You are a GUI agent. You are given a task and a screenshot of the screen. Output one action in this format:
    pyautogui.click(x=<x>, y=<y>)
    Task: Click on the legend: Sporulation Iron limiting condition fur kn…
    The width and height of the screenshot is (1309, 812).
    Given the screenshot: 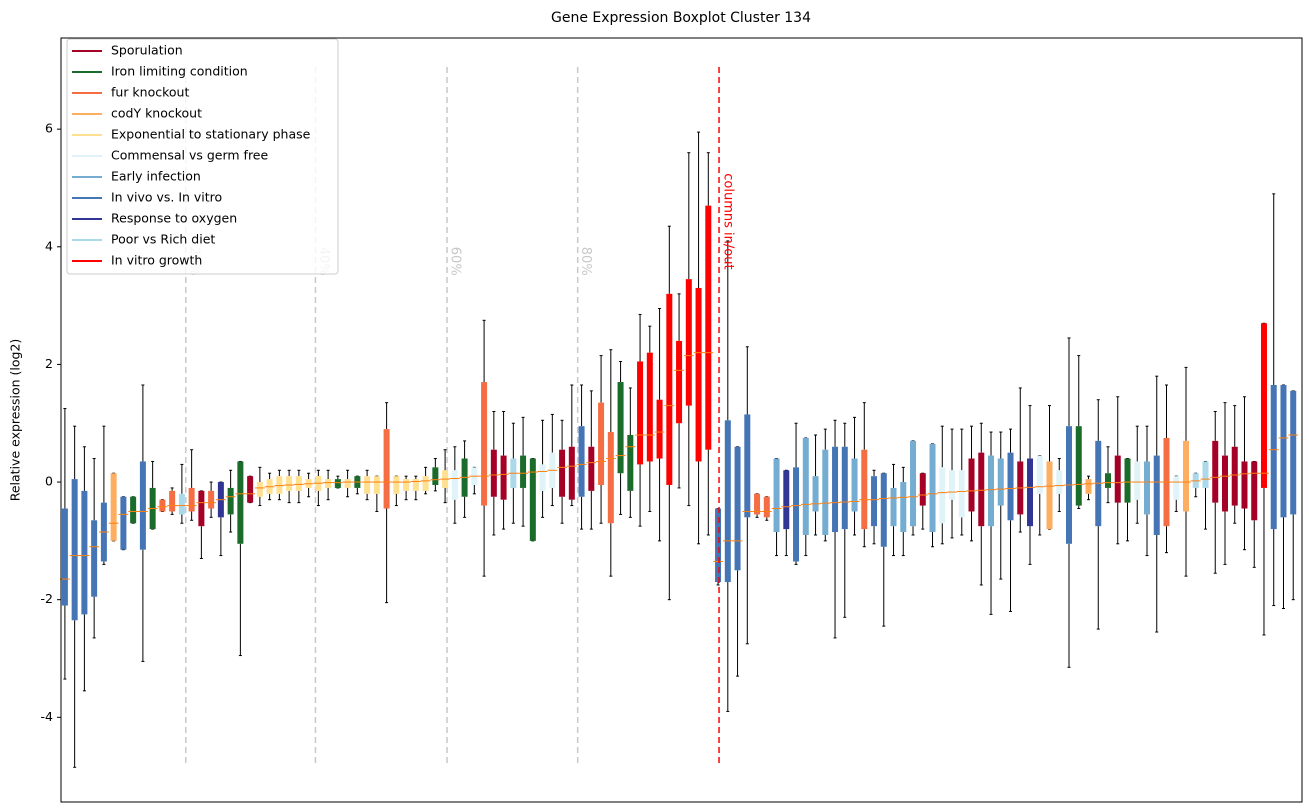 What is the action you would take?
    pyautogui.click(x=202, y=156)
    